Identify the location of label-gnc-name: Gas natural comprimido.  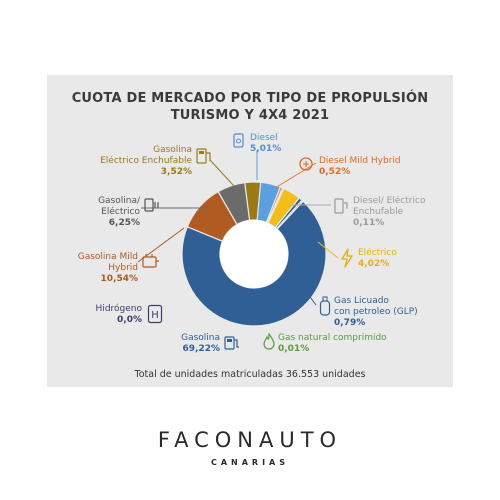
(332, 338).